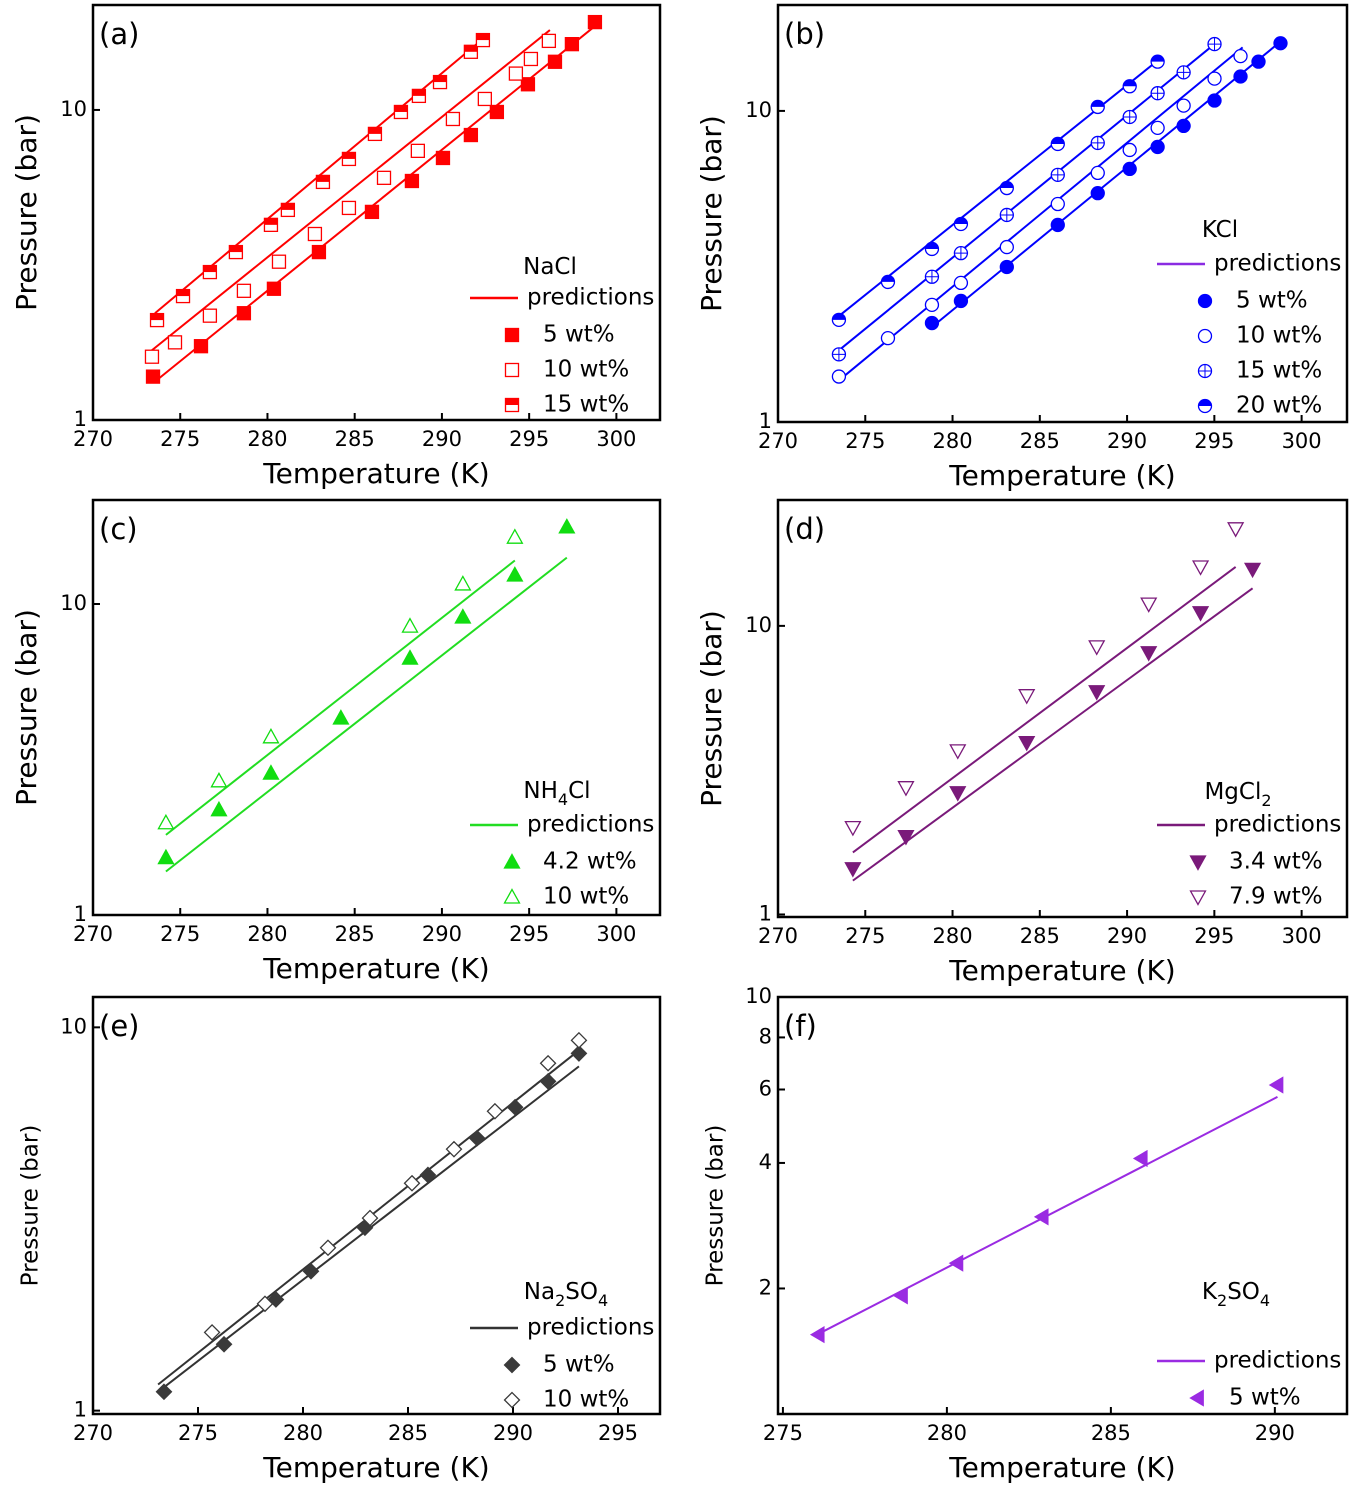 This screenshot has height=1495, width=1351. Describe the element at coordinates (579, 1365) in the screenshot. I see `legend-label: 5 wt%` at that location.